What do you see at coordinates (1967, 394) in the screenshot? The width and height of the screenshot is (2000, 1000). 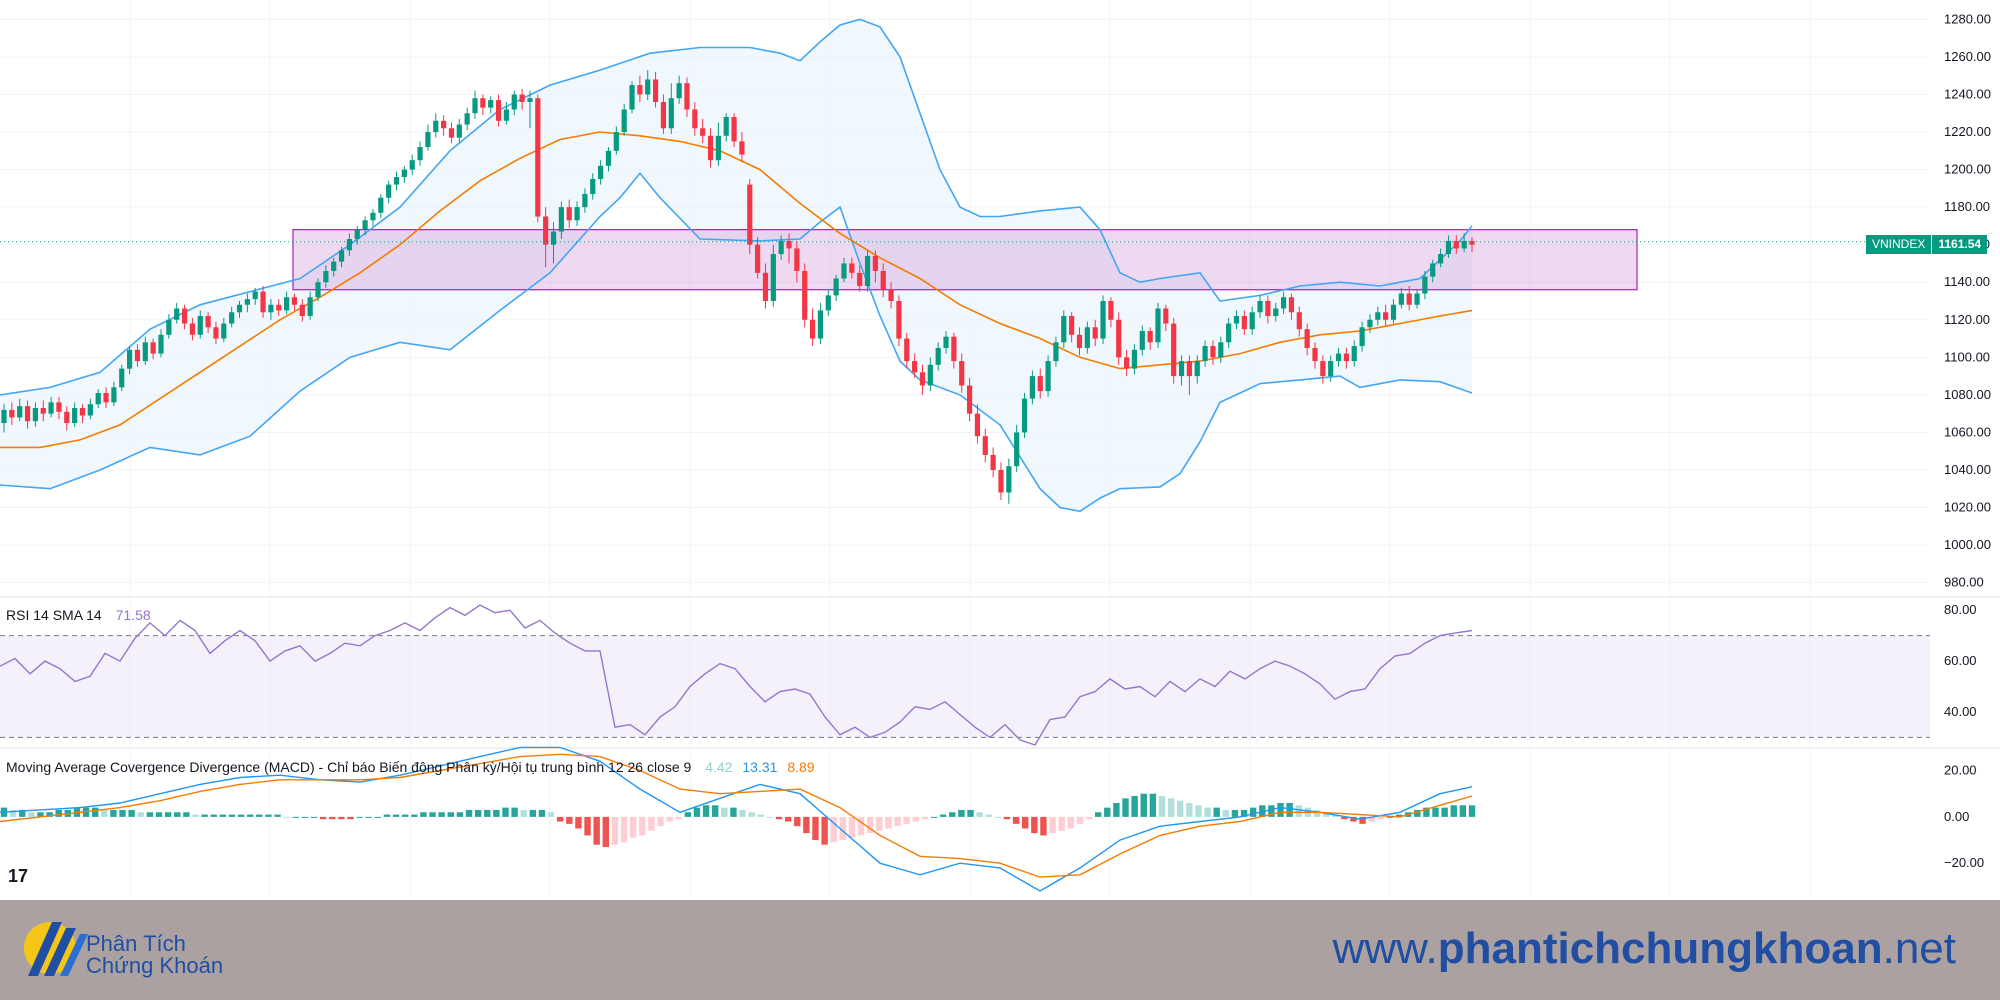 I see `price-tick-label: 1080.00` at bounding box center [1967, 394].